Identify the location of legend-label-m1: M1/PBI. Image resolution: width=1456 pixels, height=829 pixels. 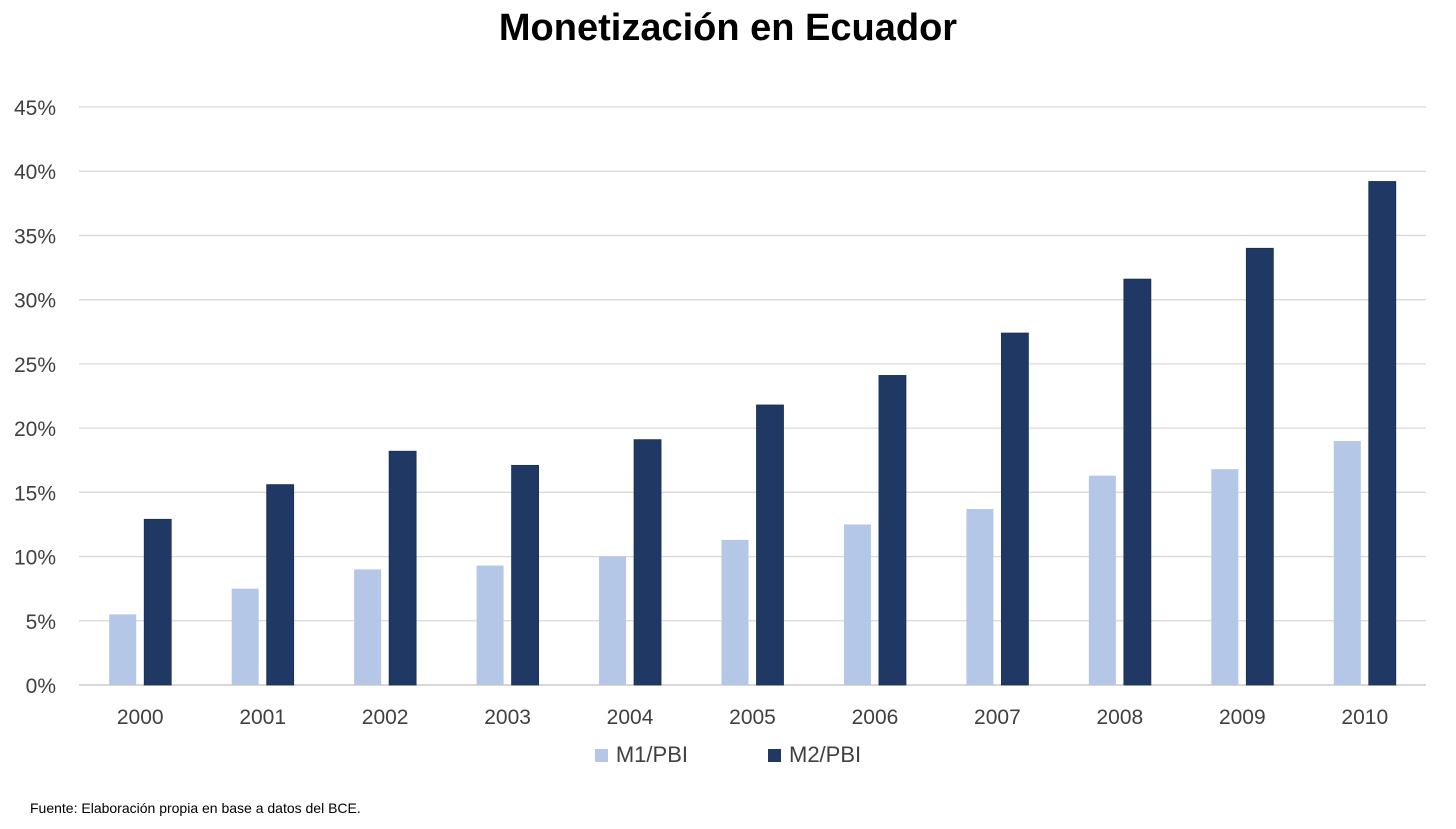
(651, 754).